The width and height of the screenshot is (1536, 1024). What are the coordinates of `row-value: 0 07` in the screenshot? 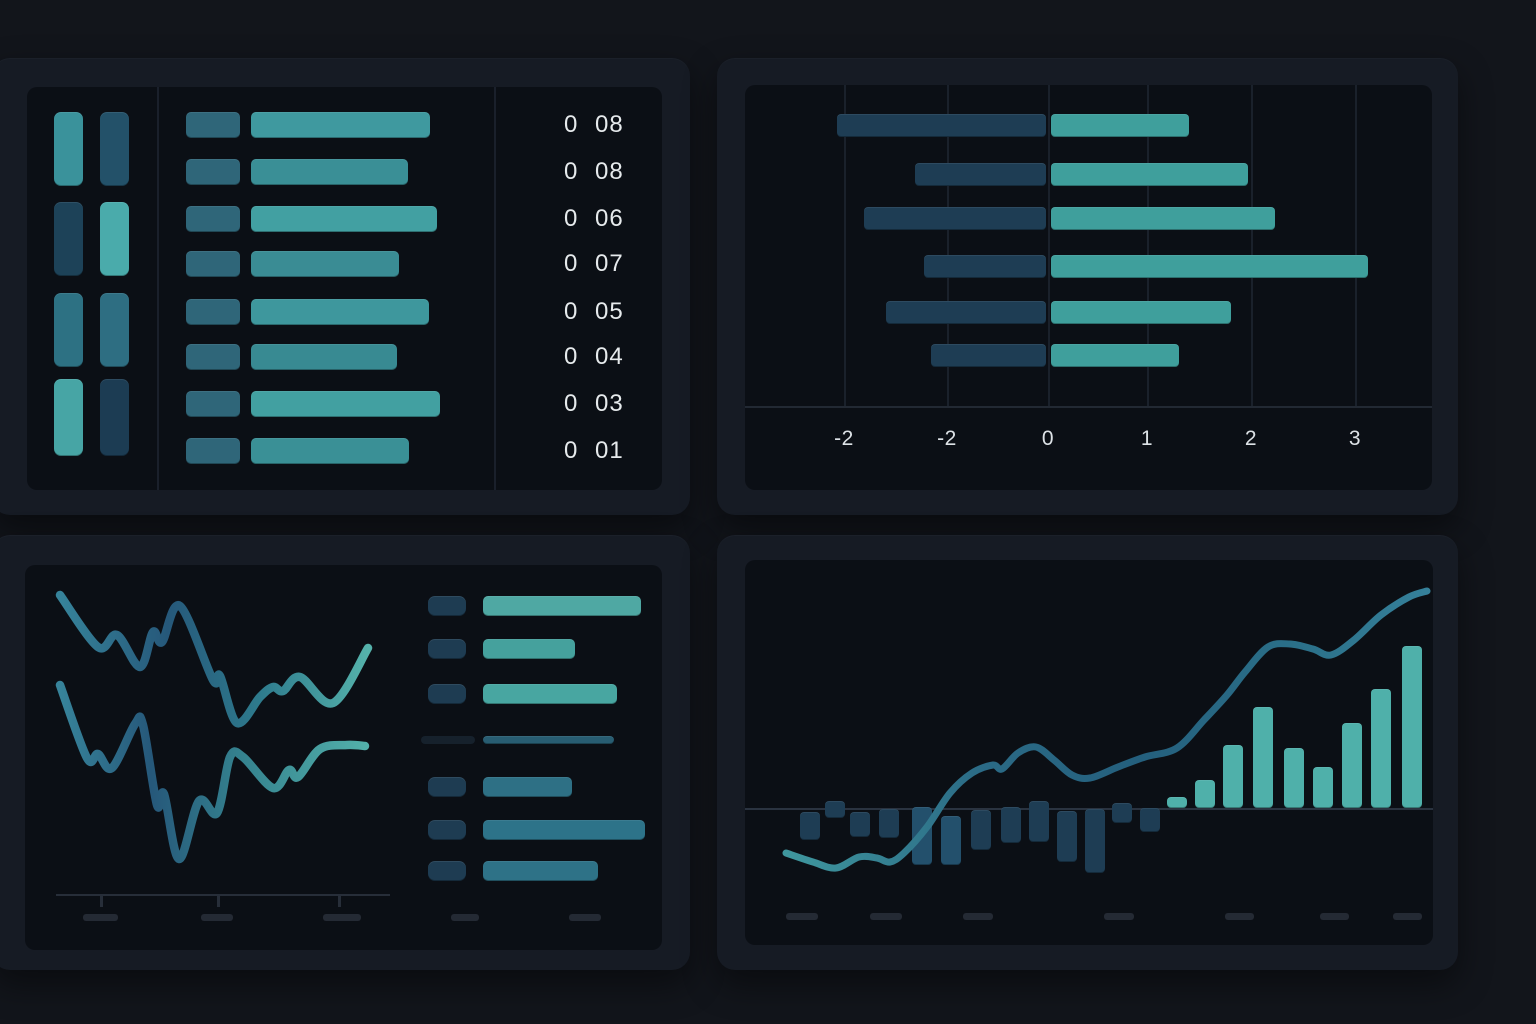 It's located at (594, 263).